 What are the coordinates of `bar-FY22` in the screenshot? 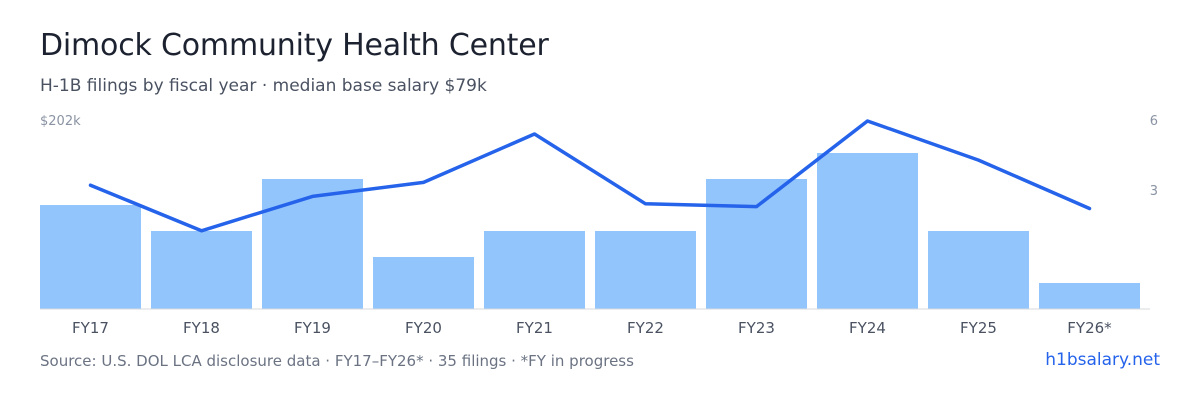 It's located at (645, 270).